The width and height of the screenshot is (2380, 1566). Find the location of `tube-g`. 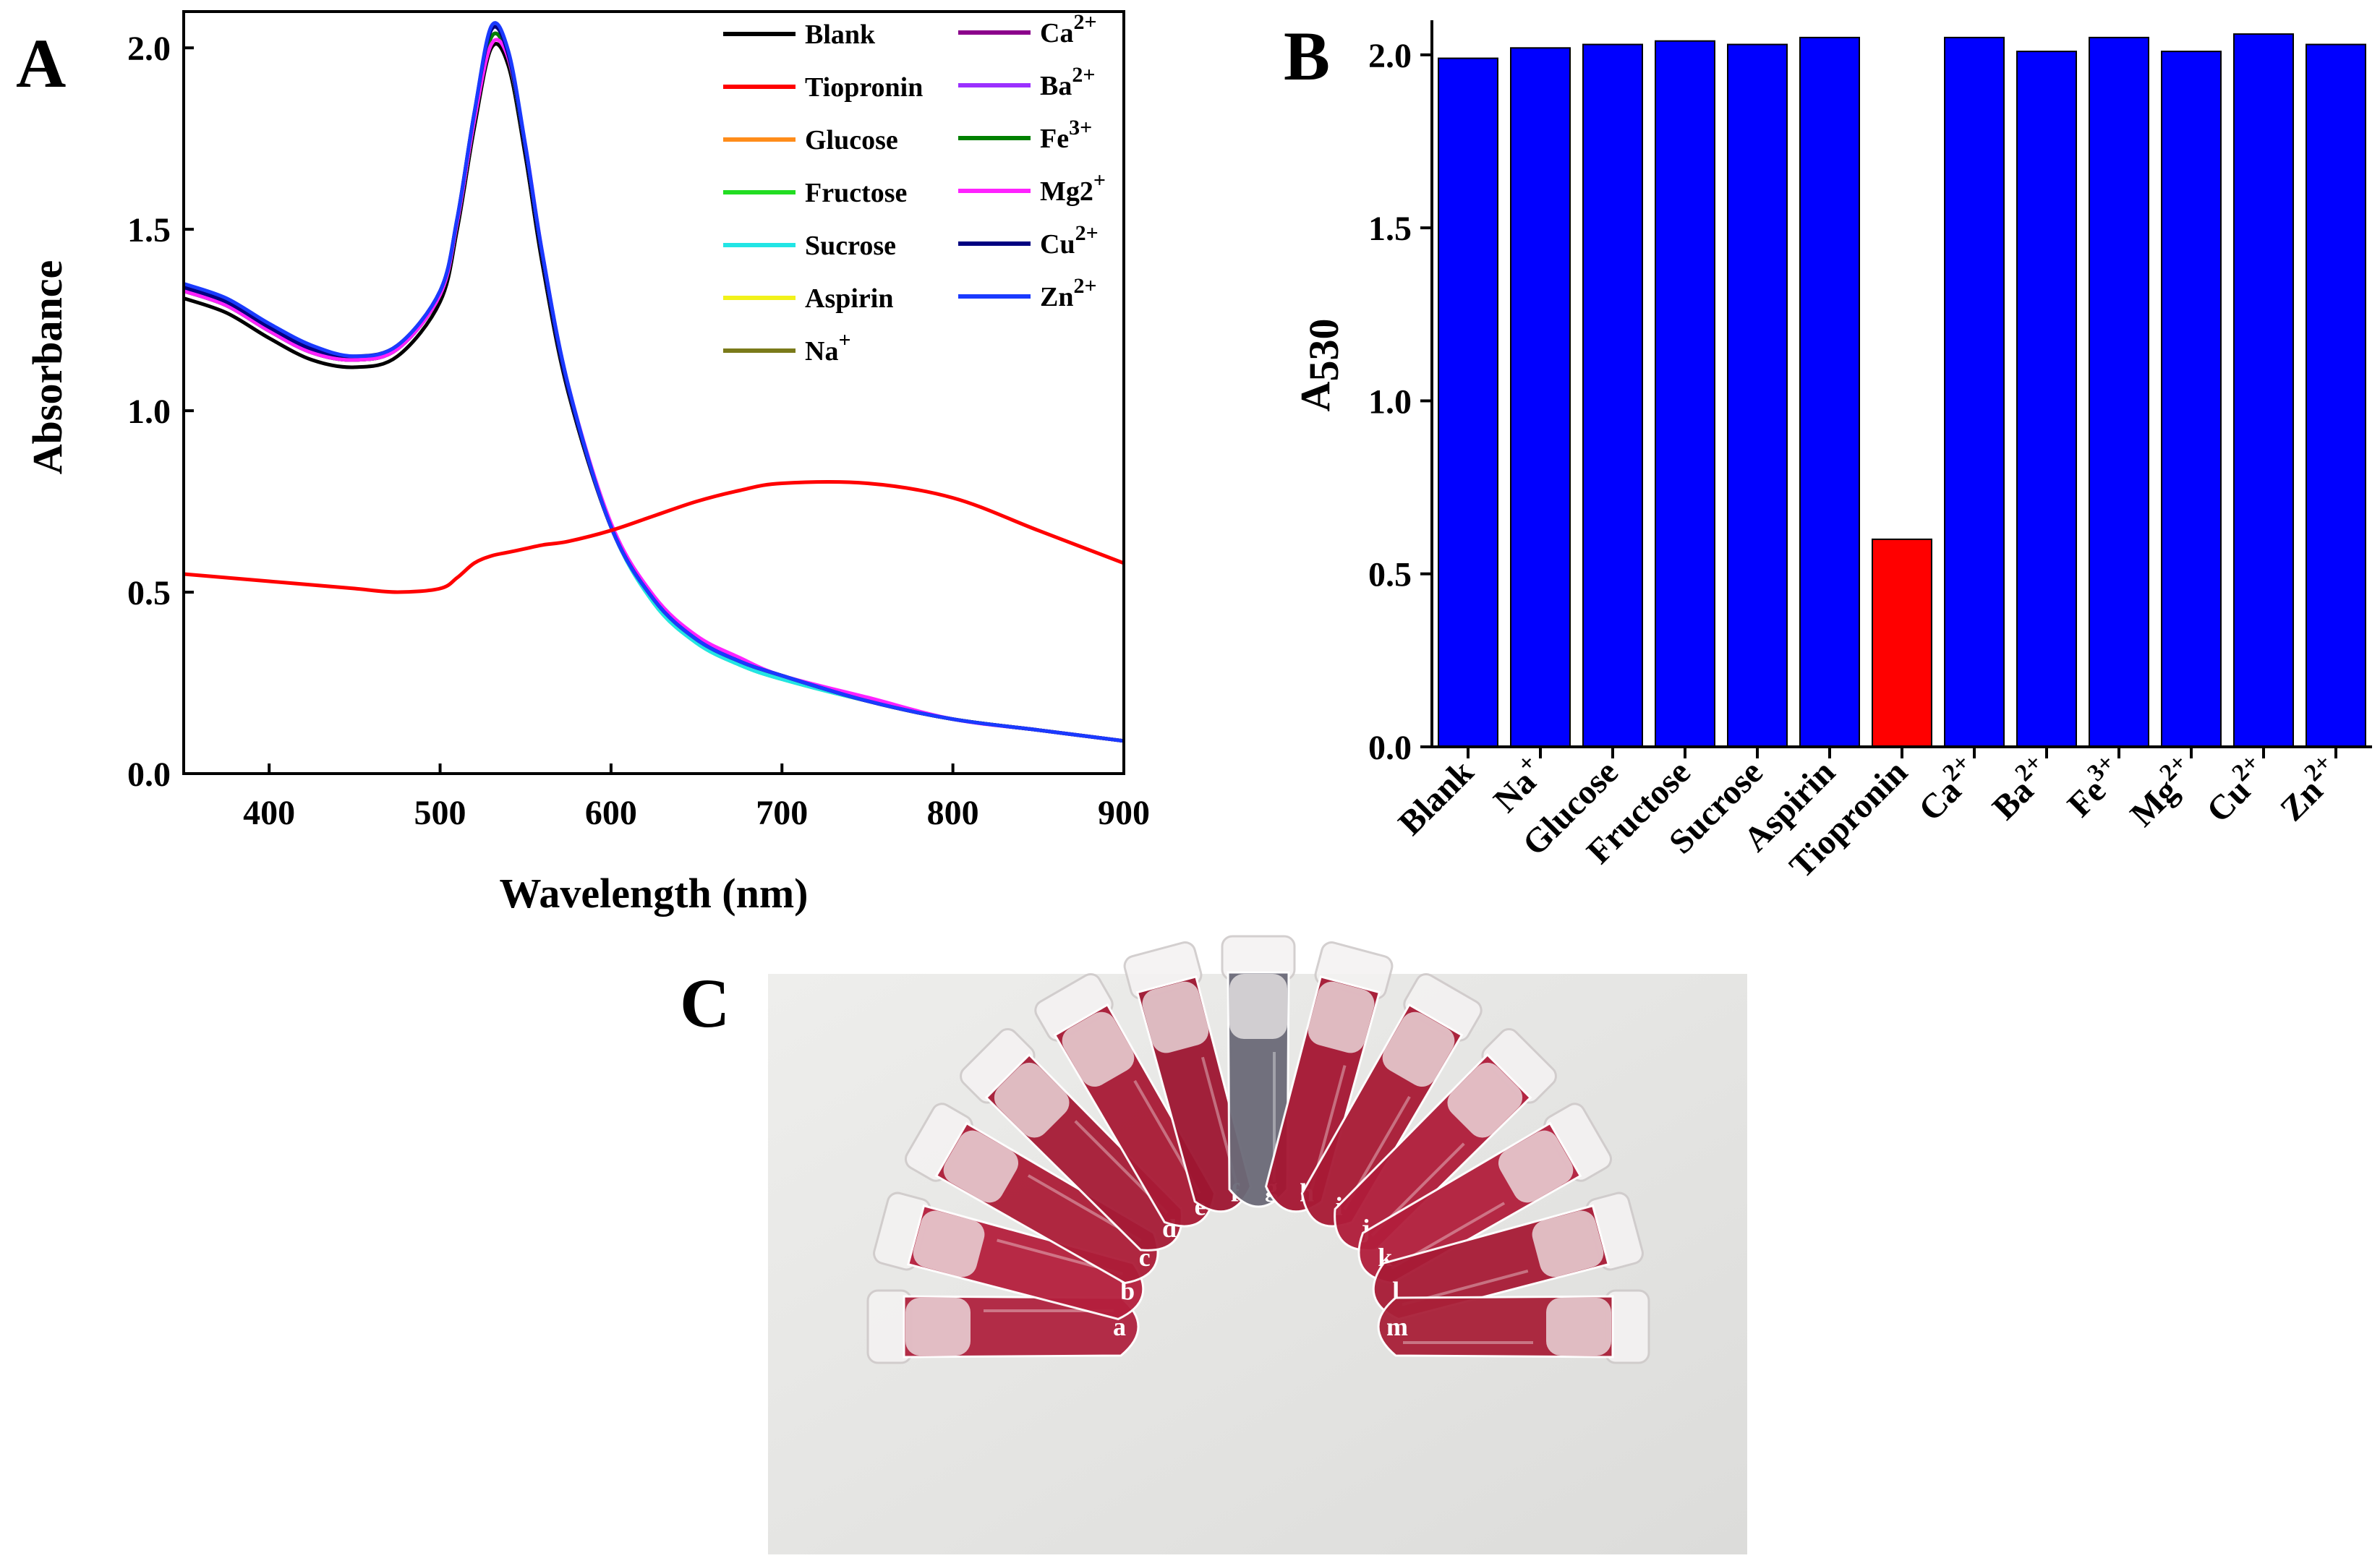

tube-g is located at coordinates (1258, 1071).